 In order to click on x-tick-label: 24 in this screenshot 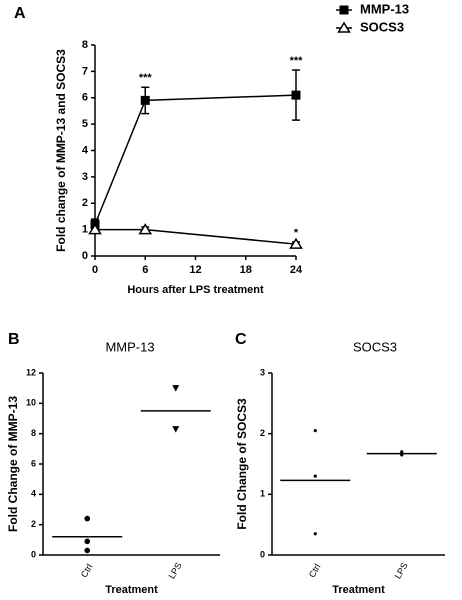, I will do `click(296, 270)`.